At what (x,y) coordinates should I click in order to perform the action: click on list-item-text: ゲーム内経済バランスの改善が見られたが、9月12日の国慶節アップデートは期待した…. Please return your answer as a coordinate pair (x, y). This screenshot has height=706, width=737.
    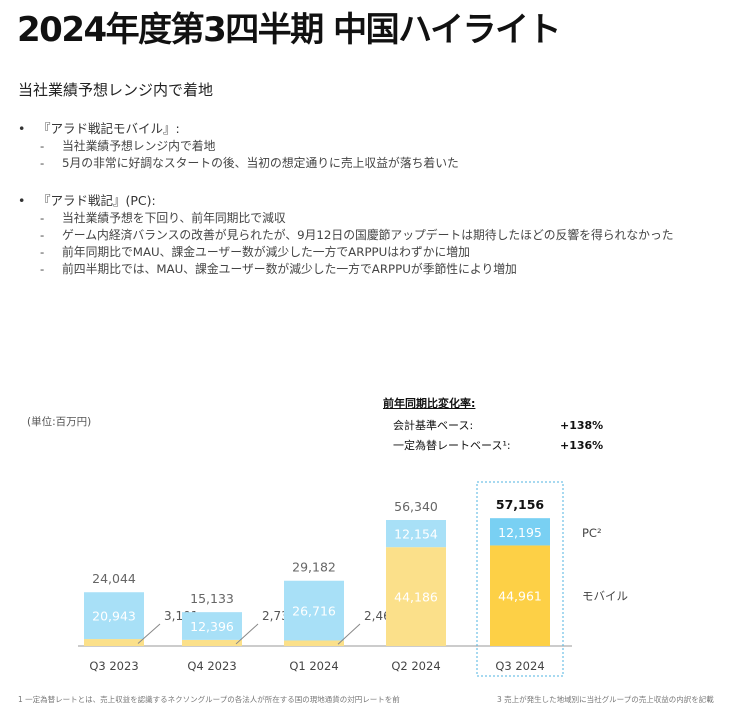
    Looking at the image, I should click on (368, 235).